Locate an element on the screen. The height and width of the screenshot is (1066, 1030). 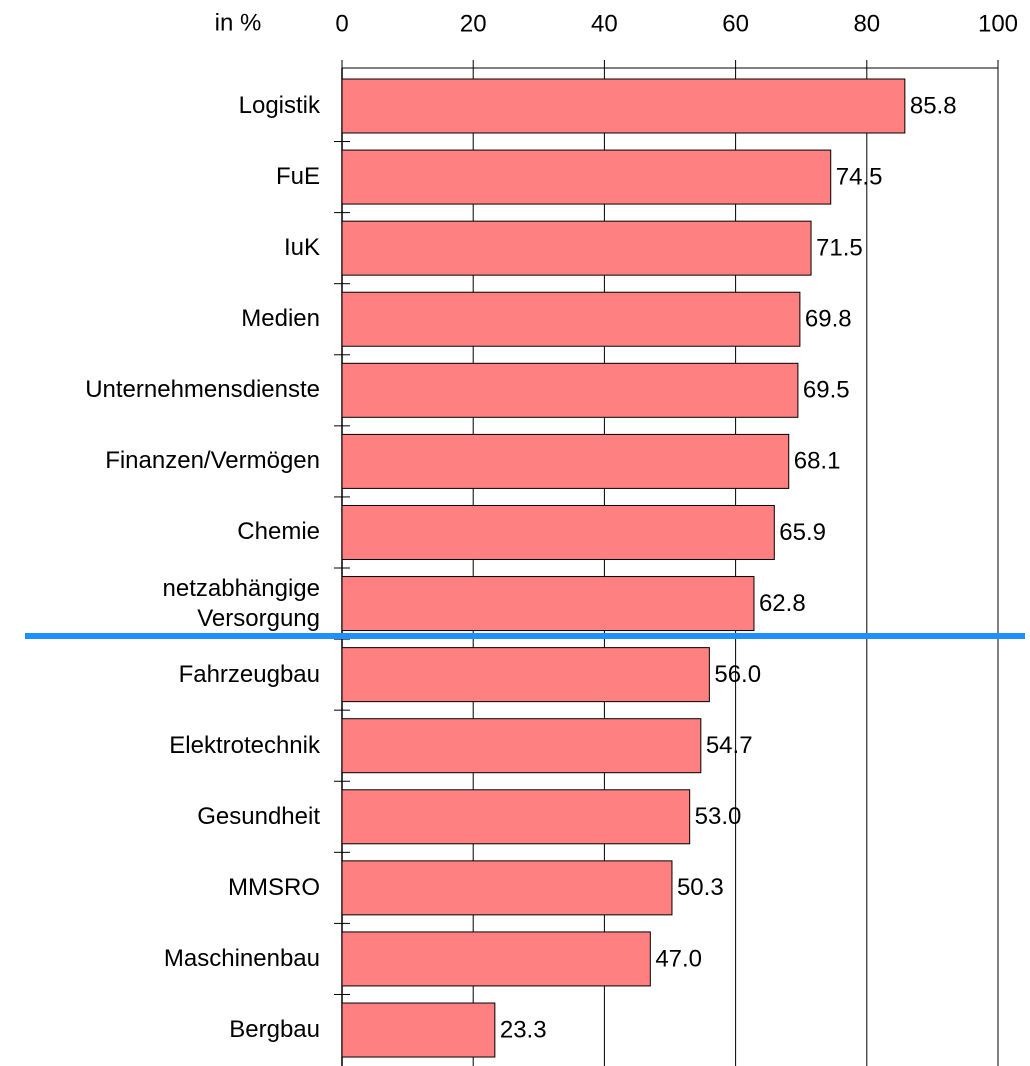
value-label: 74.5 is located at coordinates (859, 176).